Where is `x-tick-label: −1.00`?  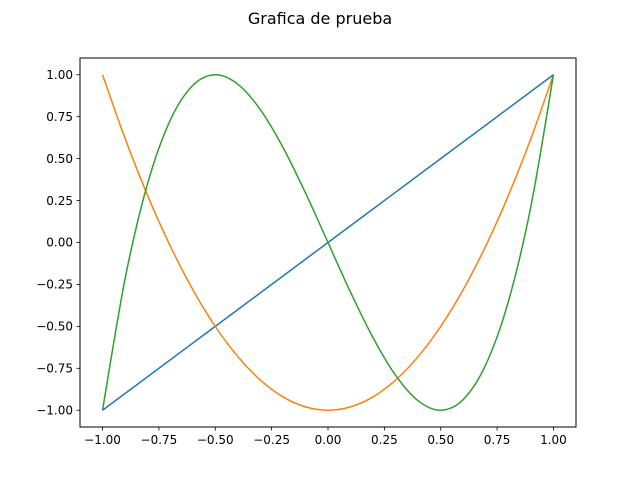
x-tick-label: −1.00 is located at coordinates (102, 440).